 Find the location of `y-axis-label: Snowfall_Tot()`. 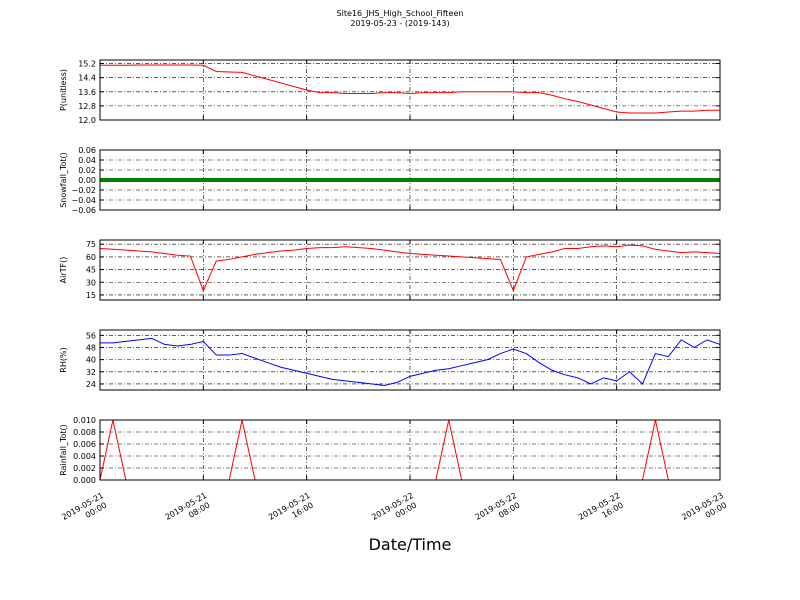

y-axis-label: Snowfall_Tot() is located at coordinates (63, 180).